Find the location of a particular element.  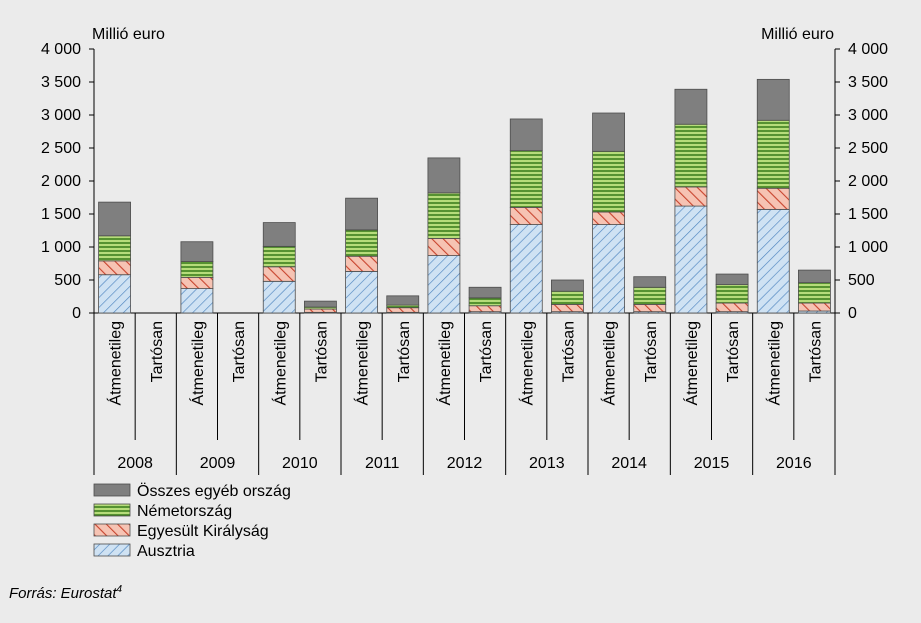

y-tick-label-right: 500 is located at coordinates (861, 280).